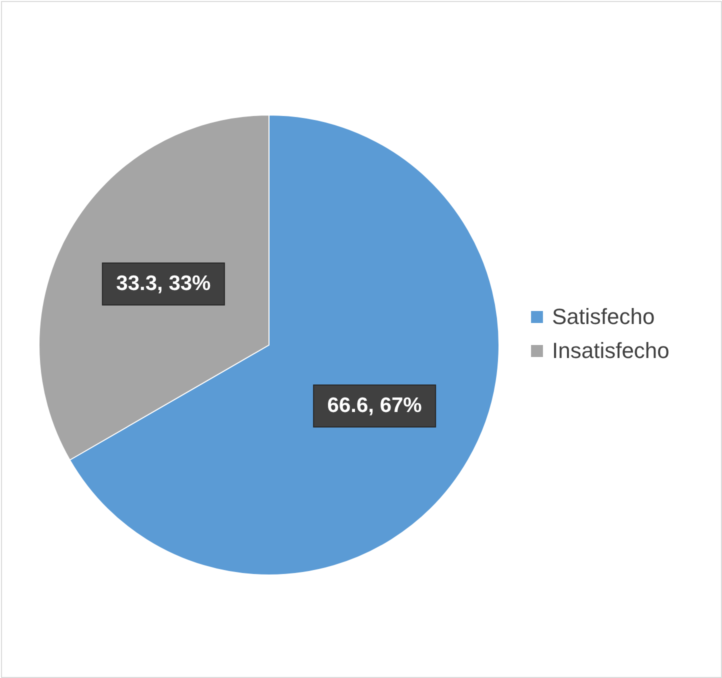 Image resolution: width=722 pixels, height=678 pixels. Describe the element at coordinates (164, 284) in the screenshot. I see `data-label: 33.3, 33%` at that location.